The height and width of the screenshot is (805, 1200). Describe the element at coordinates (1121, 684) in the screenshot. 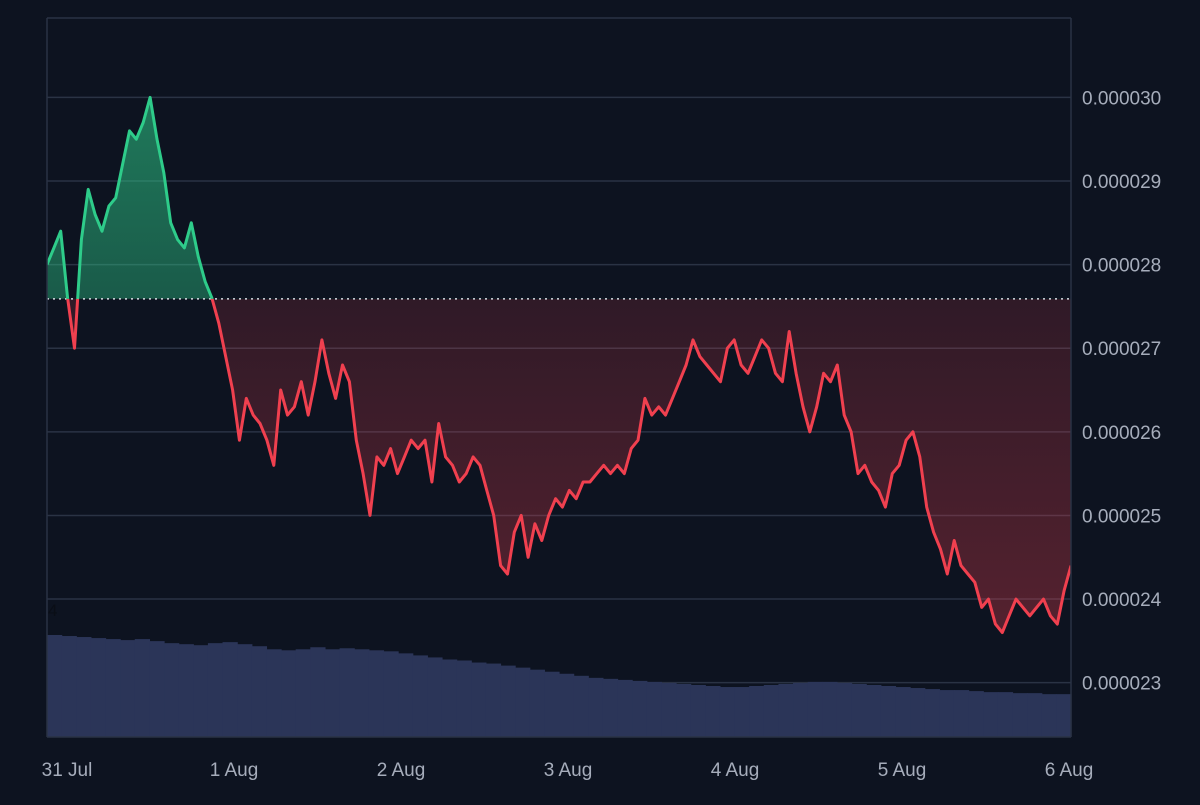

I see `y-tick-label: 0.000023` at that location.